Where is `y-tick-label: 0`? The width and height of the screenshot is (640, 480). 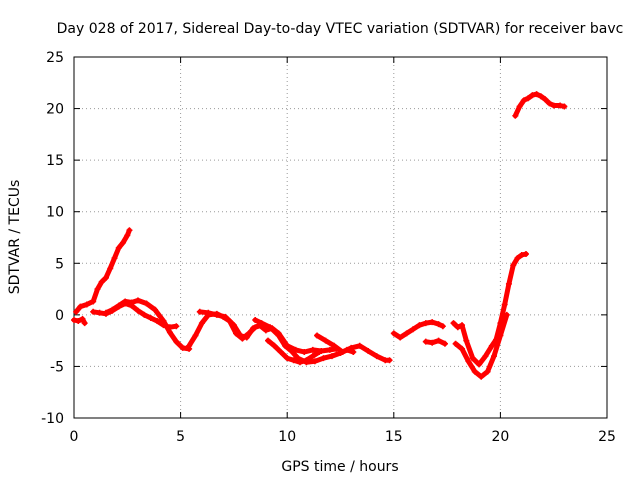 y-tick-label: 0 is located at coordinates (59, 316).